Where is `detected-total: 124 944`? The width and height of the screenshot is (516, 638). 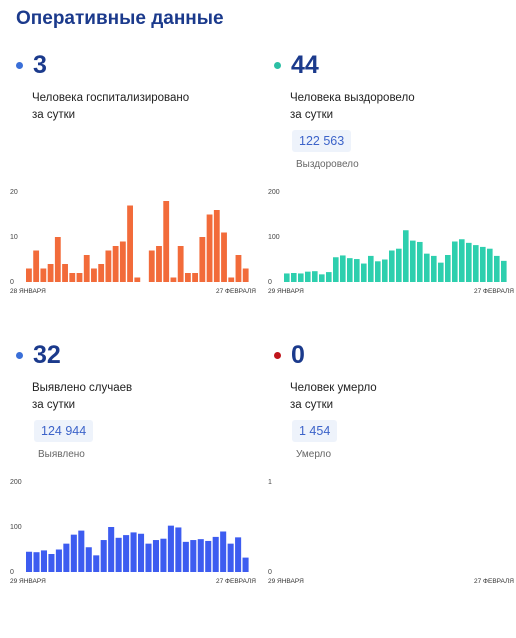
detected-total: 124 944 is located at coordinates (64, 431).